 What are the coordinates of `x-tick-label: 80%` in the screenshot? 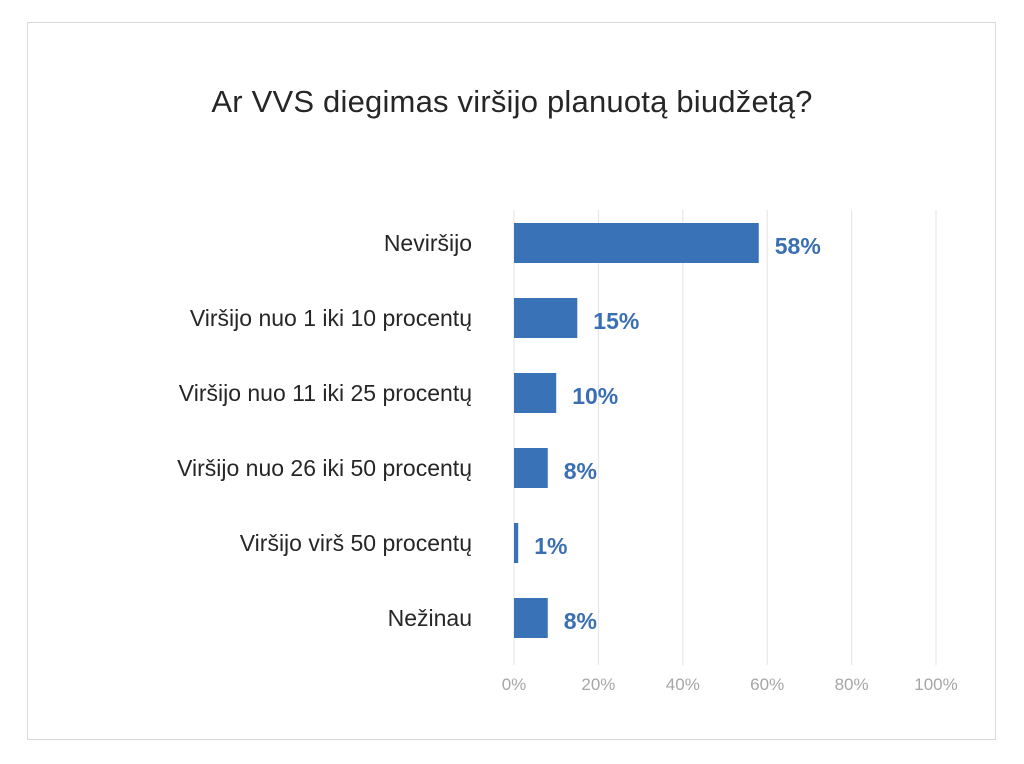 It's located at (852, 684).